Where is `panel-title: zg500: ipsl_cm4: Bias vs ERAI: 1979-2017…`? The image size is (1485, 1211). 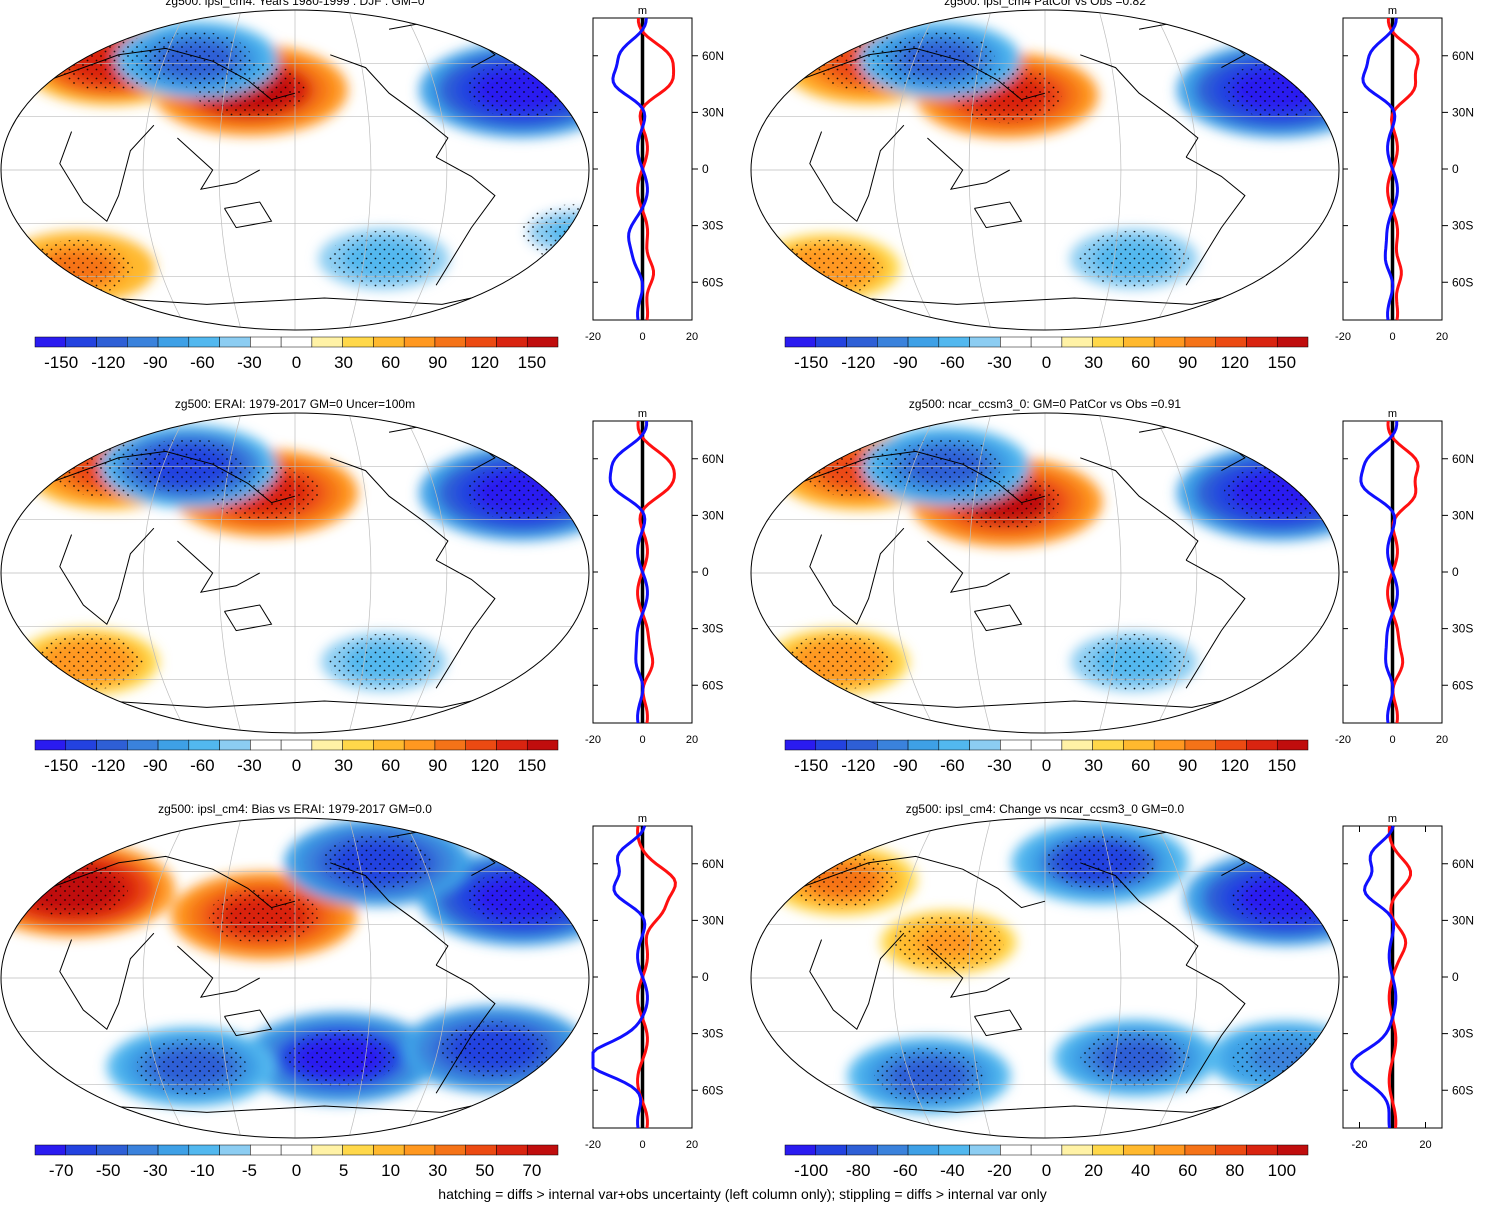 panel-title: zg500: ipsl_cm4: Bias vs ERAI: 1979-2017… is located at coordinates (295, 809).